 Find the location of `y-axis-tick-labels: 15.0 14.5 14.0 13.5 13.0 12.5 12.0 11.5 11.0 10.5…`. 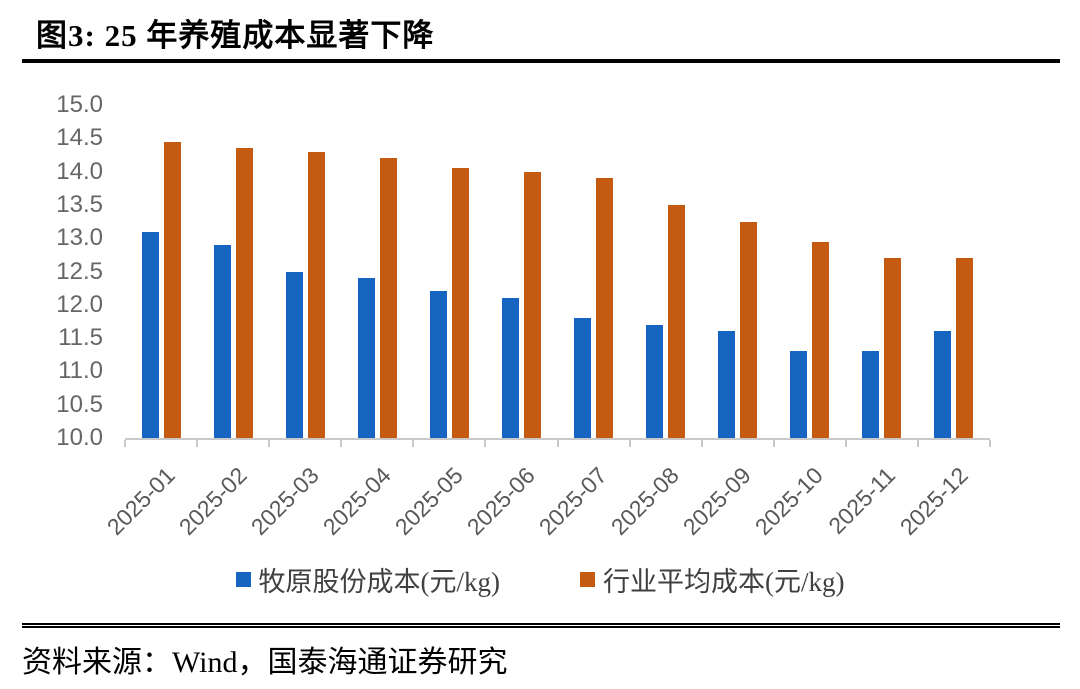

y-axis-tick-labels: 15.0 14.5 14.0 13.5 13.0 12.5 12.0 11.5 11.0 10.5… is located at coordinates (65, 271).